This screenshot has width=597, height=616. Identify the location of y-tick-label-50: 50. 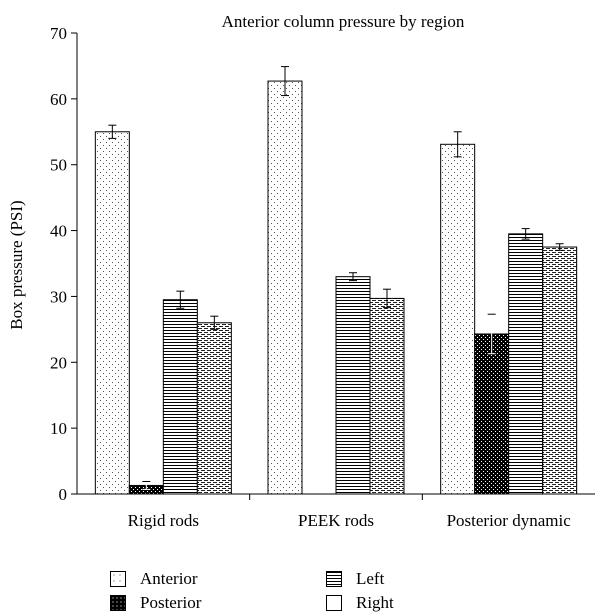
(58, 165).